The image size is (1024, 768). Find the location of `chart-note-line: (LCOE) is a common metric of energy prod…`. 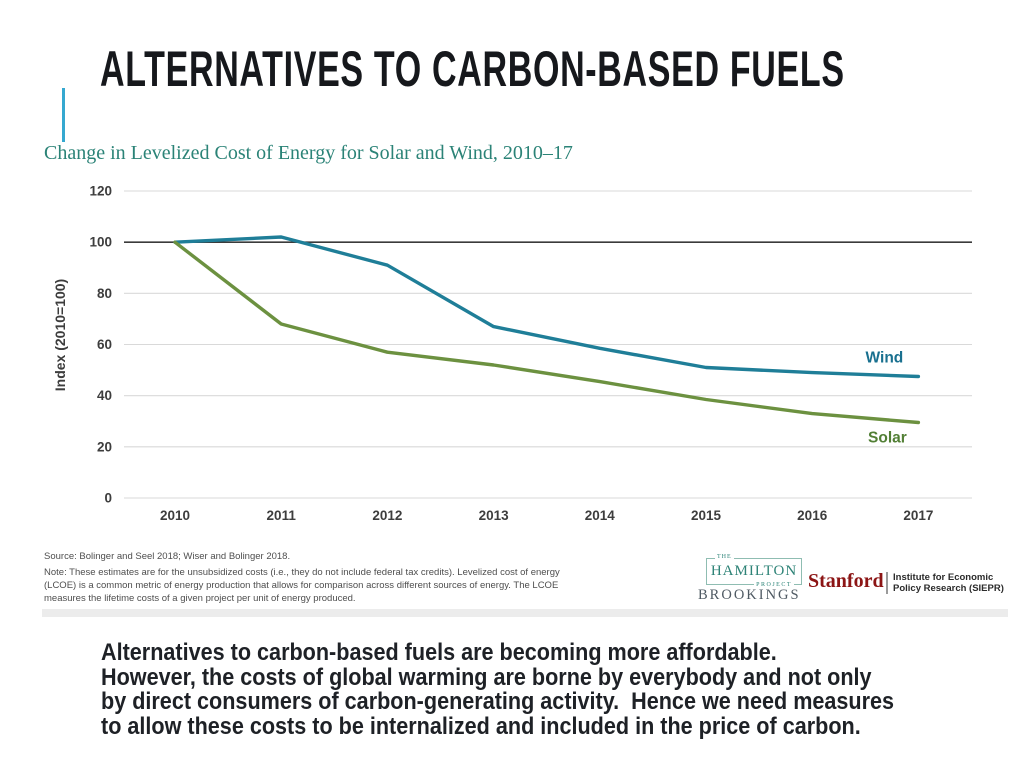

chart-note-line: (LCOE) is a common metric of energy prod… is located at coordinates (301, 585).